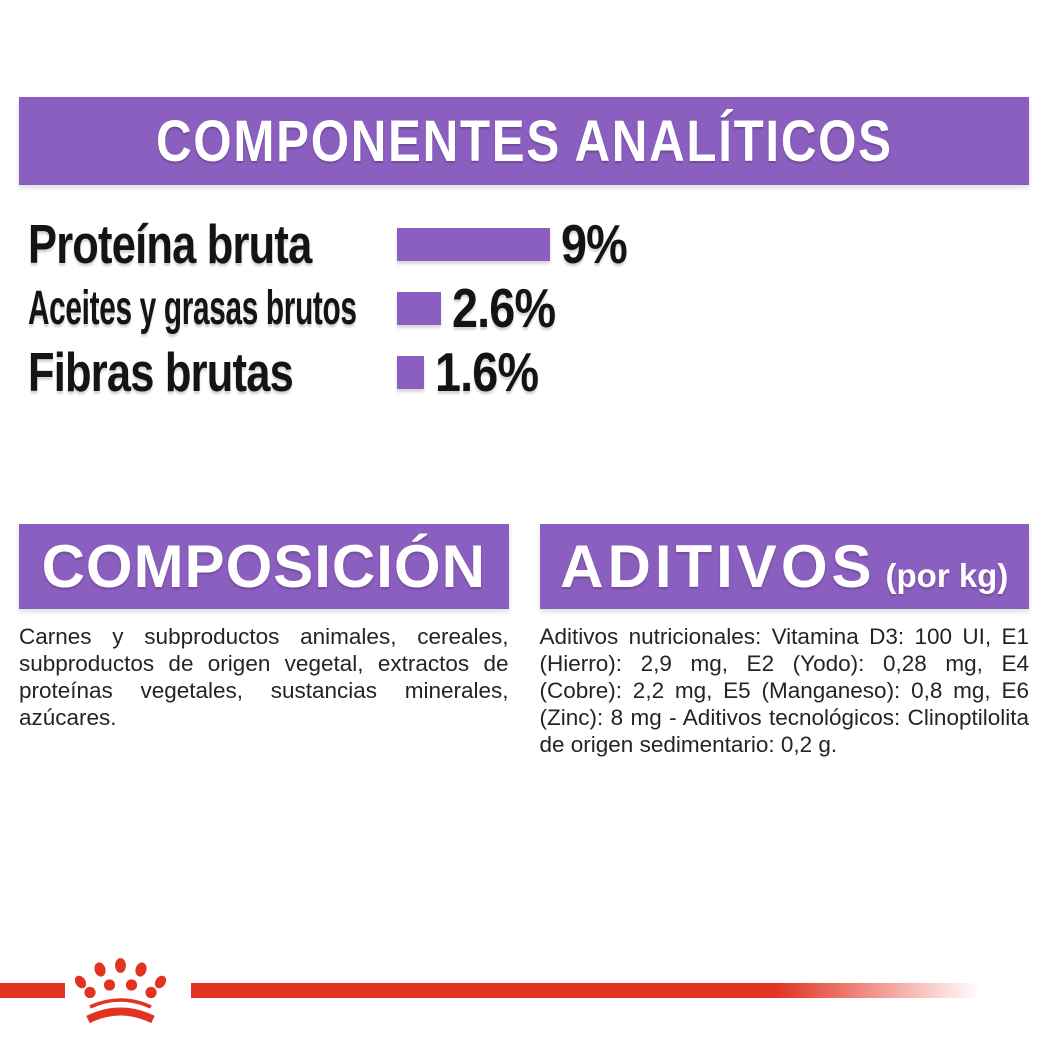  I want to click on nutrient-value: 1.6%, so click(487, 372).